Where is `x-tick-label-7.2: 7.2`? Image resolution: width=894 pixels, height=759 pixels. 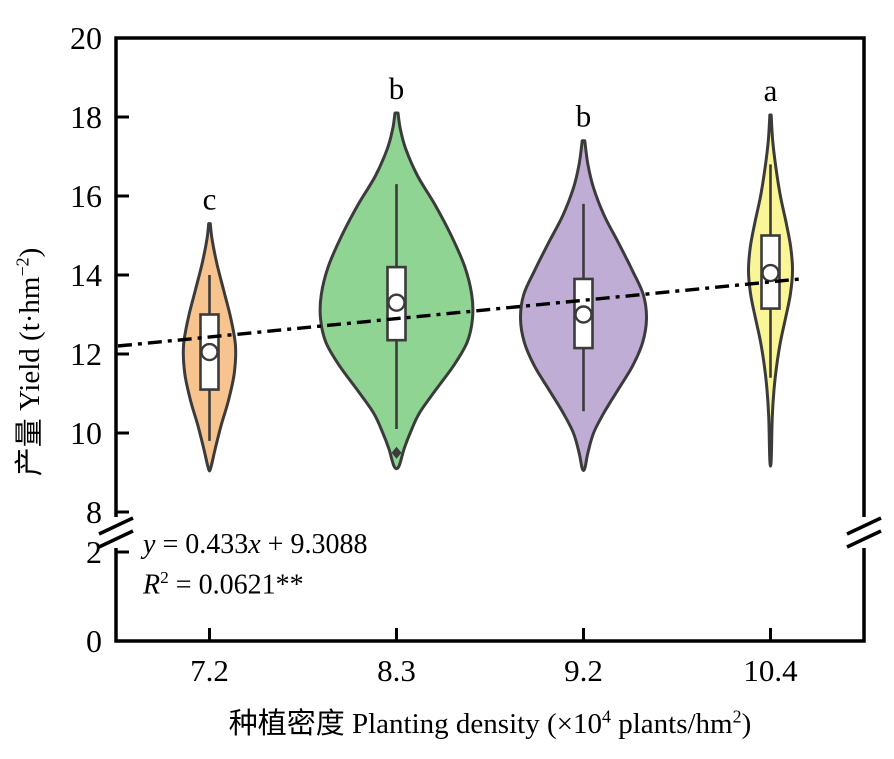
x-tick-label-7.2: 7.2 is located at coordinates (209, 670).